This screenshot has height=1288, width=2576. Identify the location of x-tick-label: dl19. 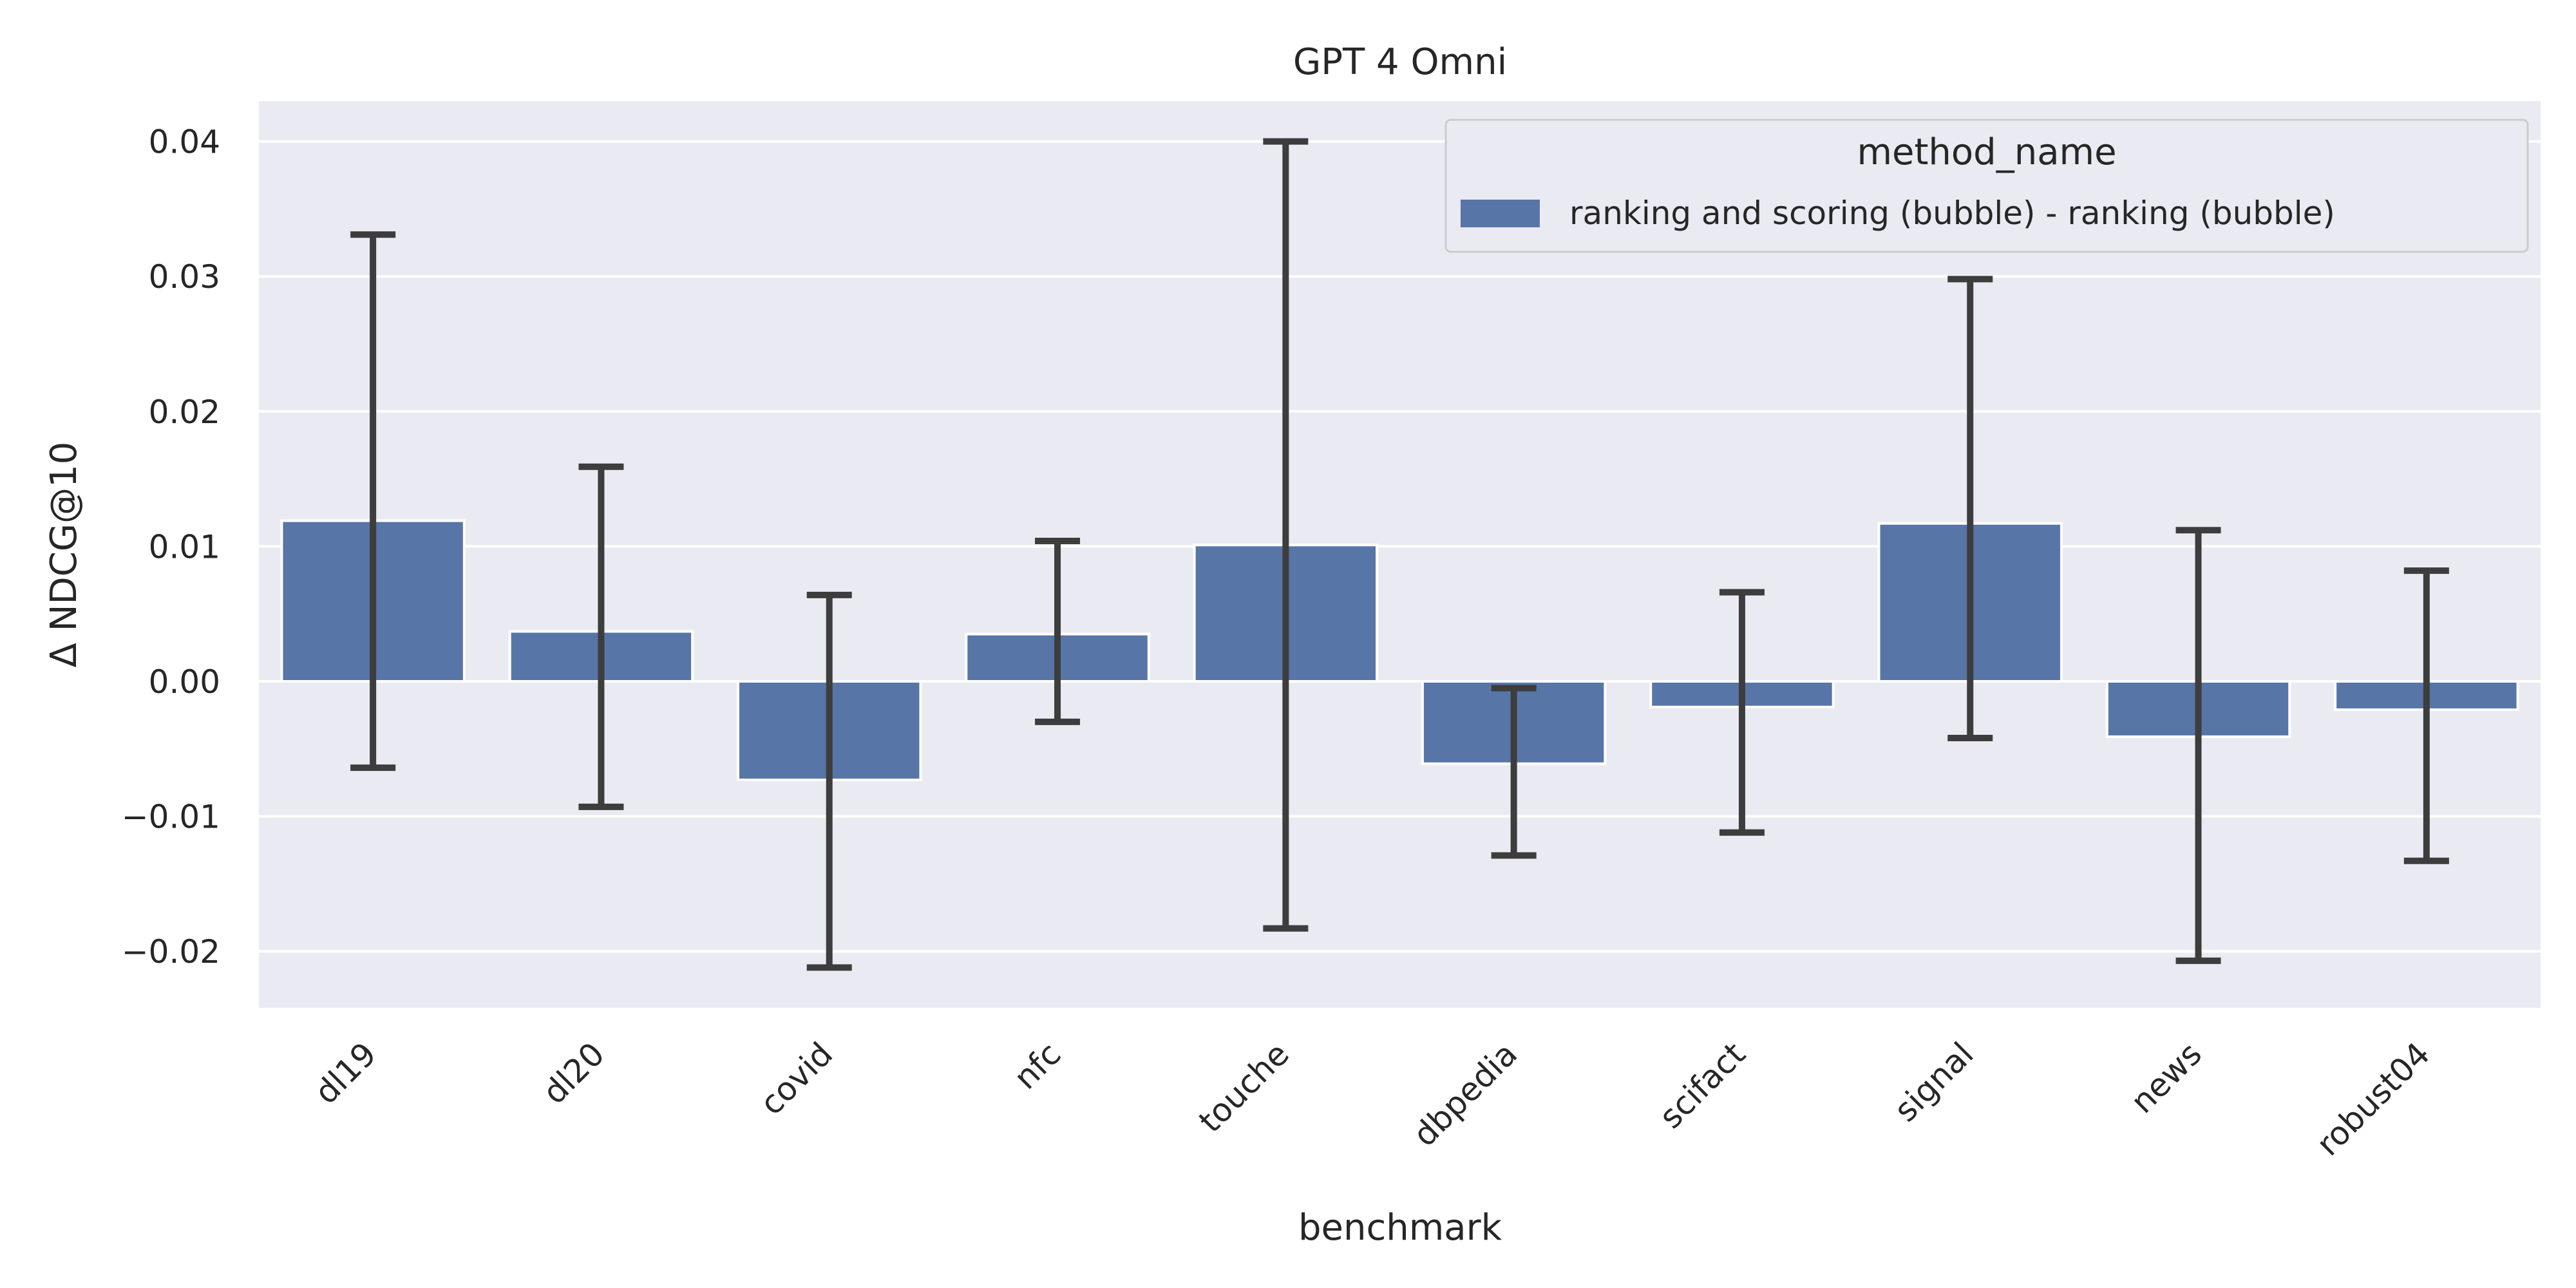
(345, 1073).